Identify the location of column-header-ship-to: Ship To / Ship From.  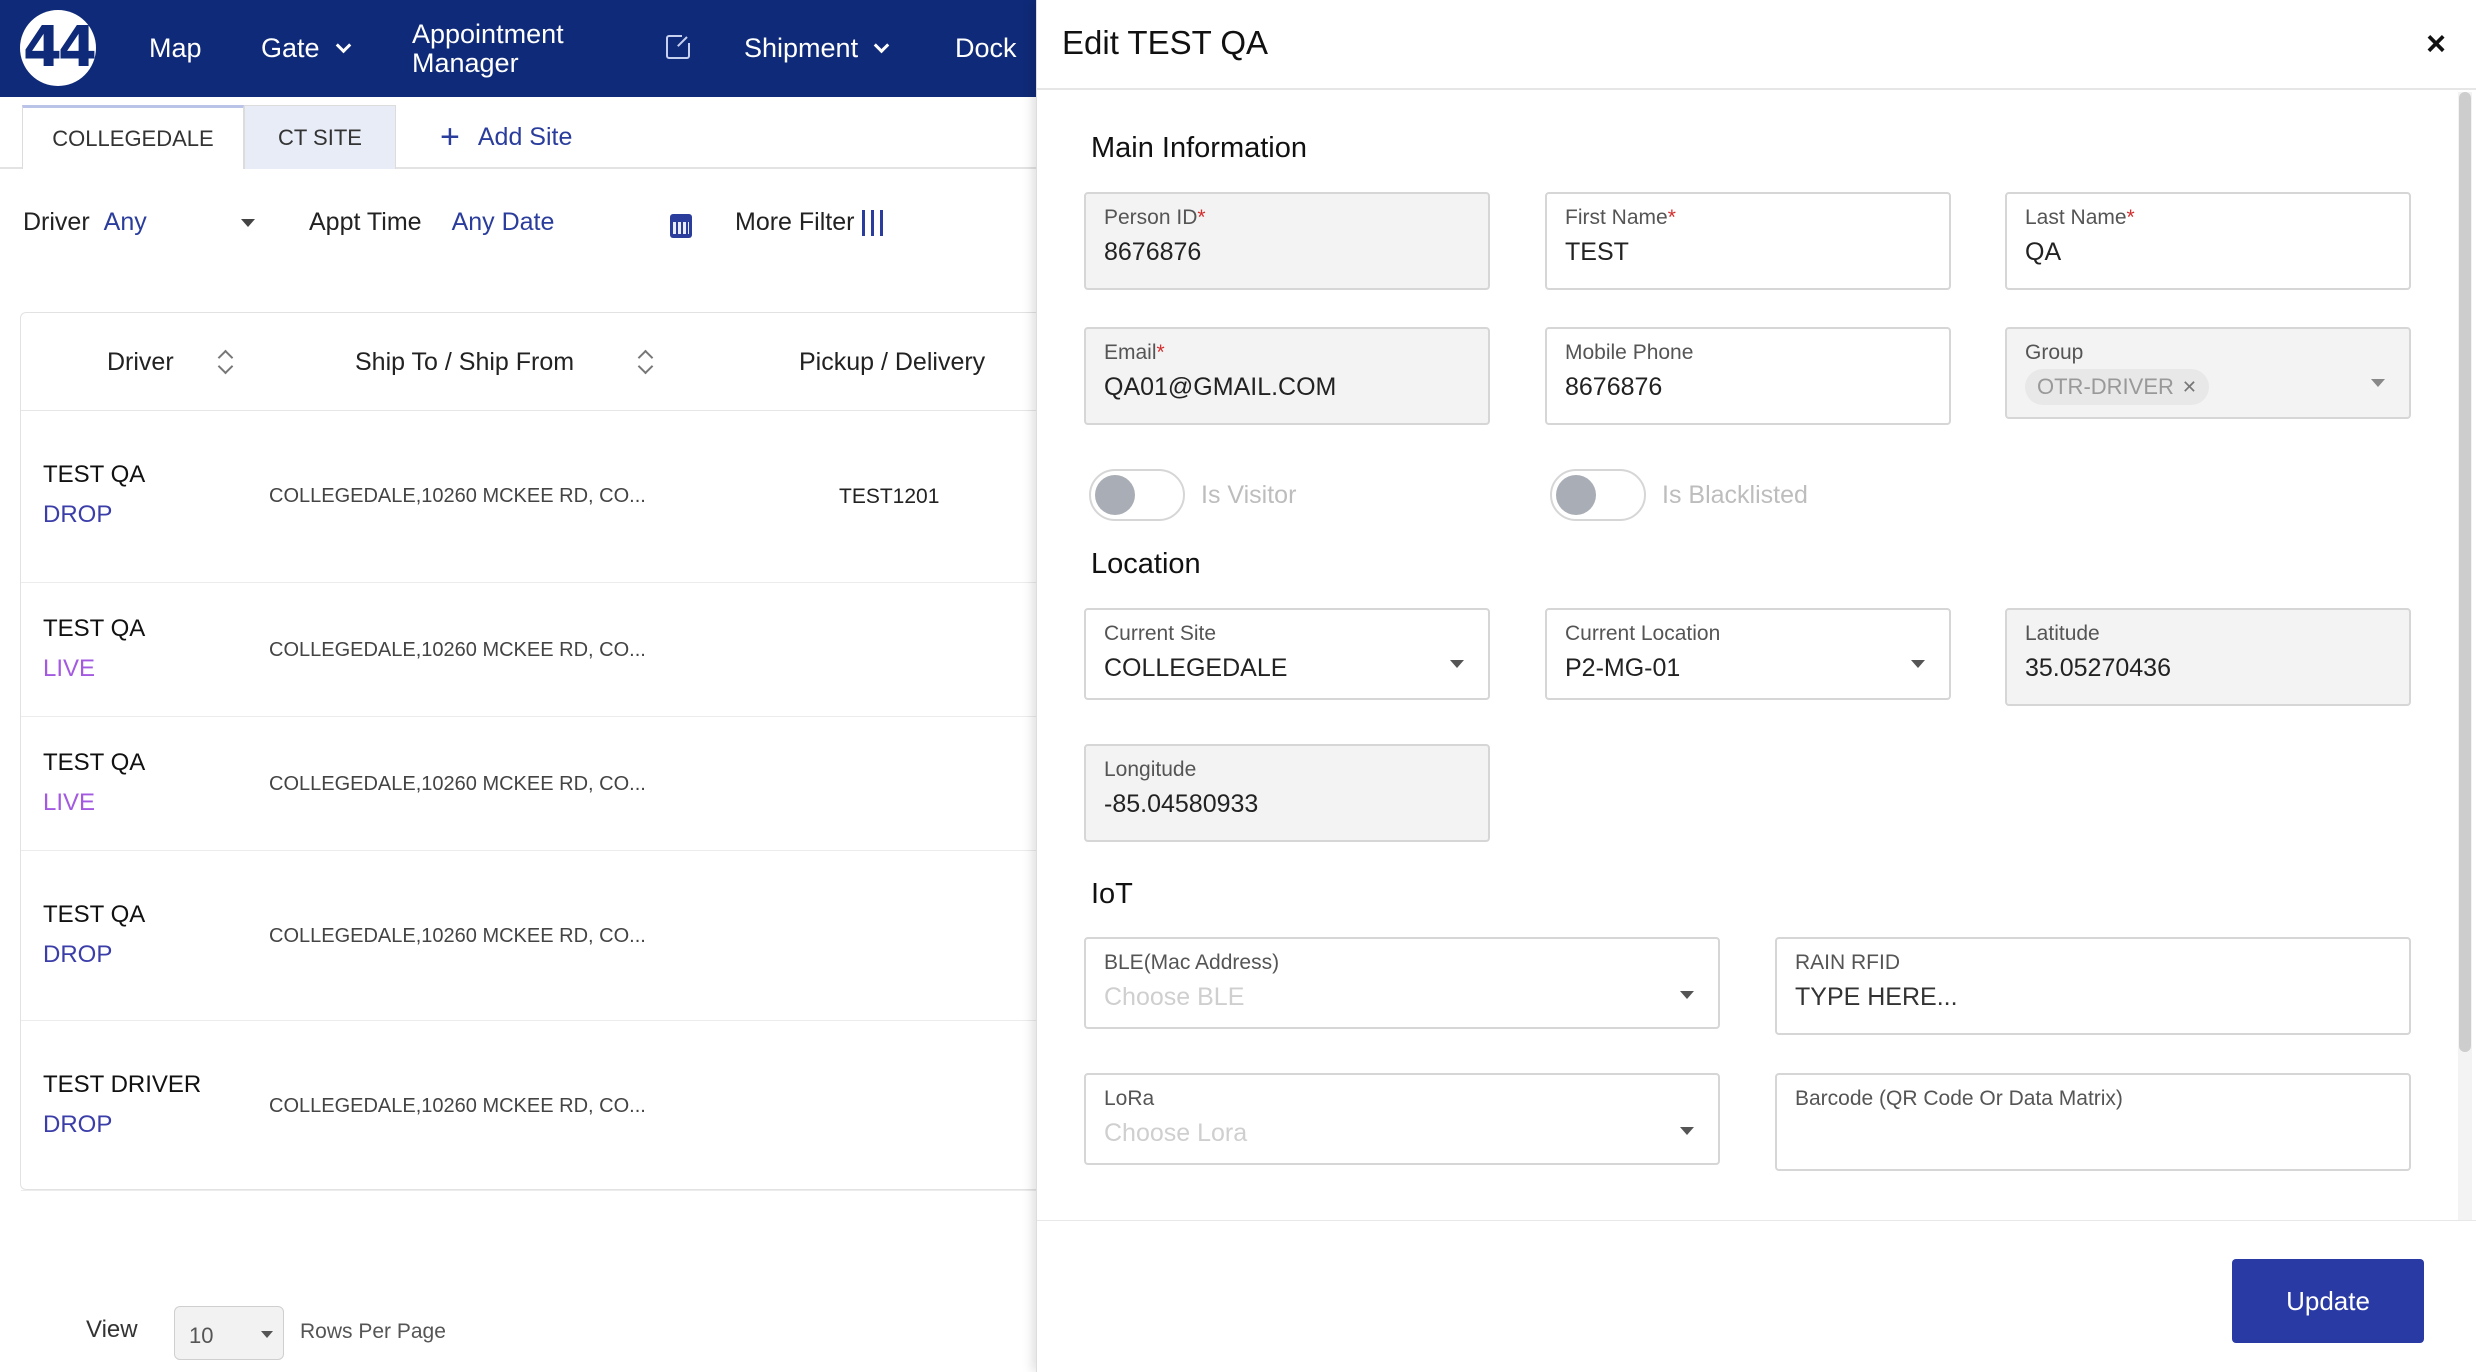
(503, 362).